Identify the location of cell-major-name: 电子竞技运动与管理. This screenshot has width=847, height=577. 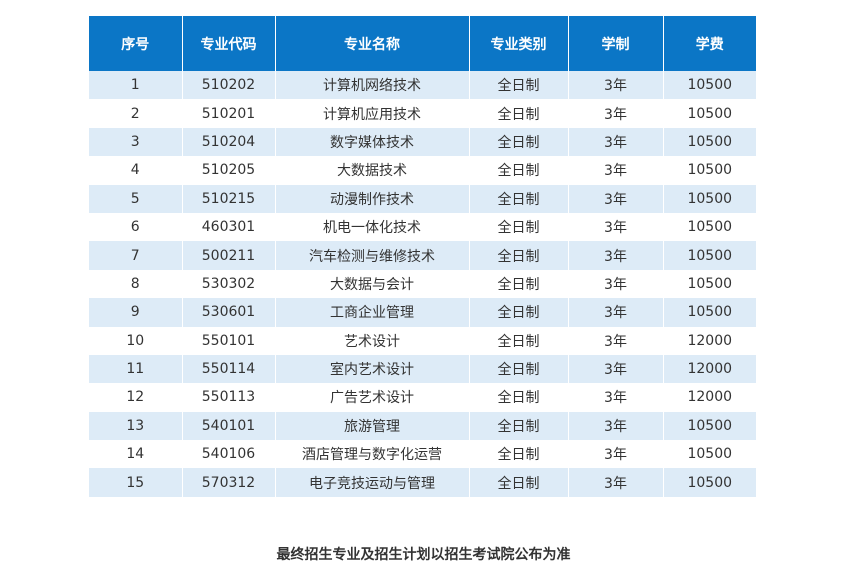
(372, 482).